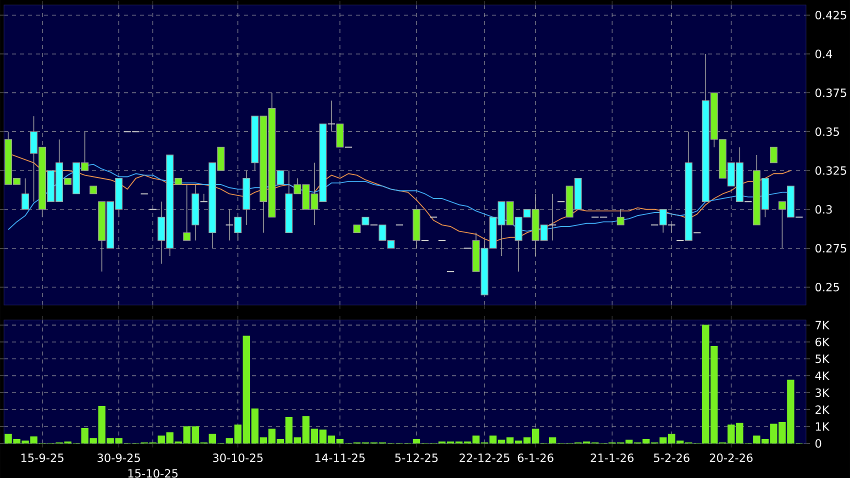 Image resolution: width=850 pixels, height=478 pixels. I want to click on y-tick-label: 2K, so click(823, 409).